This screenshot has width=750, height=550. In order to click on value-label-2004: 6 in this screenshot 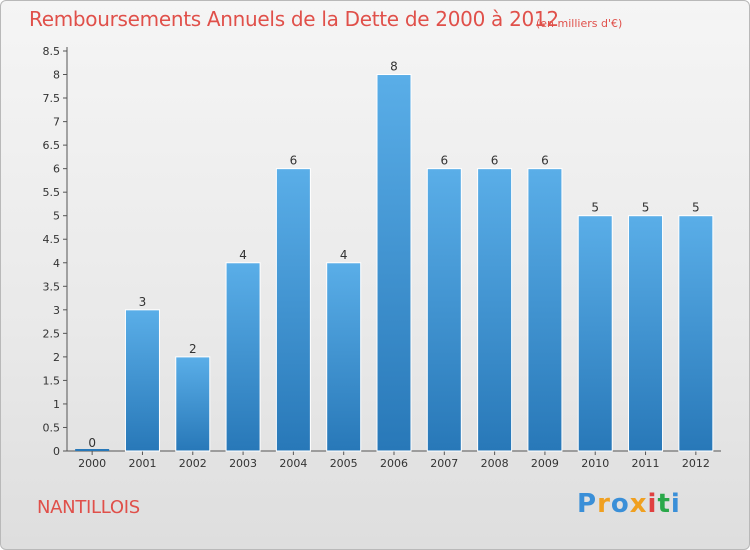, I will do `click(294, 161)`.